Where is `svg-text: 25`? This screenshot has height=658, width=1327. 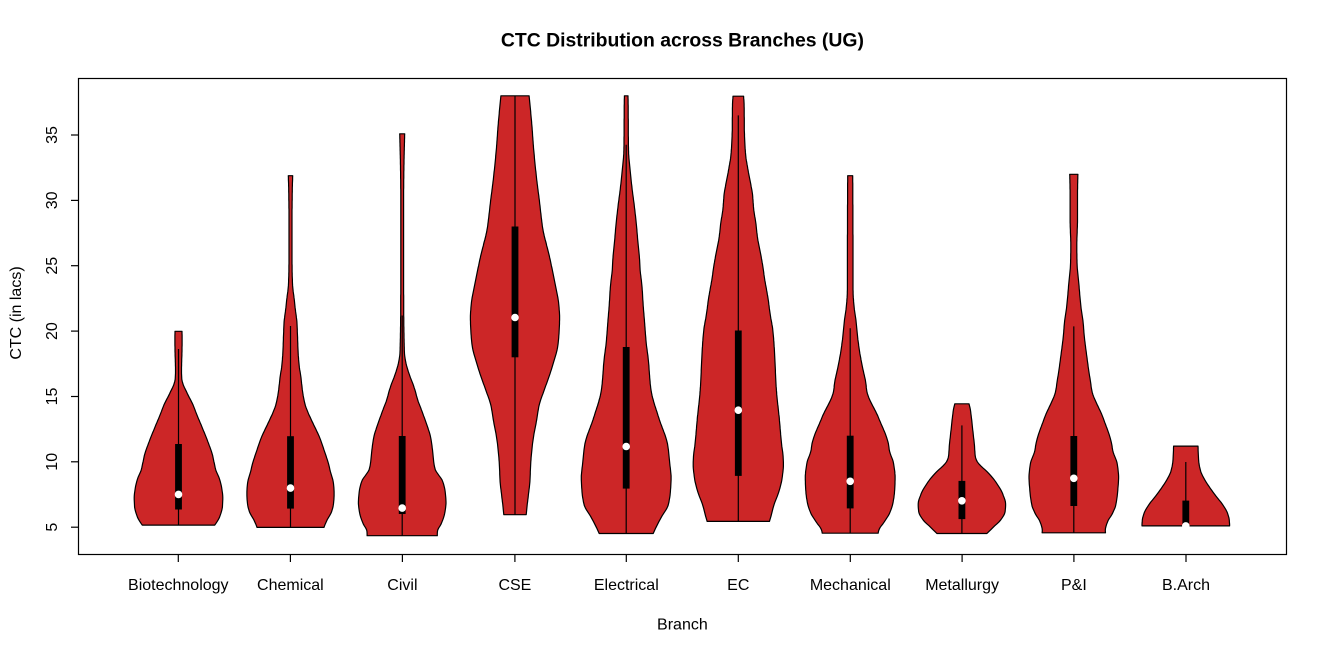
svg-text: 25 is located at coordinates (52, 266).